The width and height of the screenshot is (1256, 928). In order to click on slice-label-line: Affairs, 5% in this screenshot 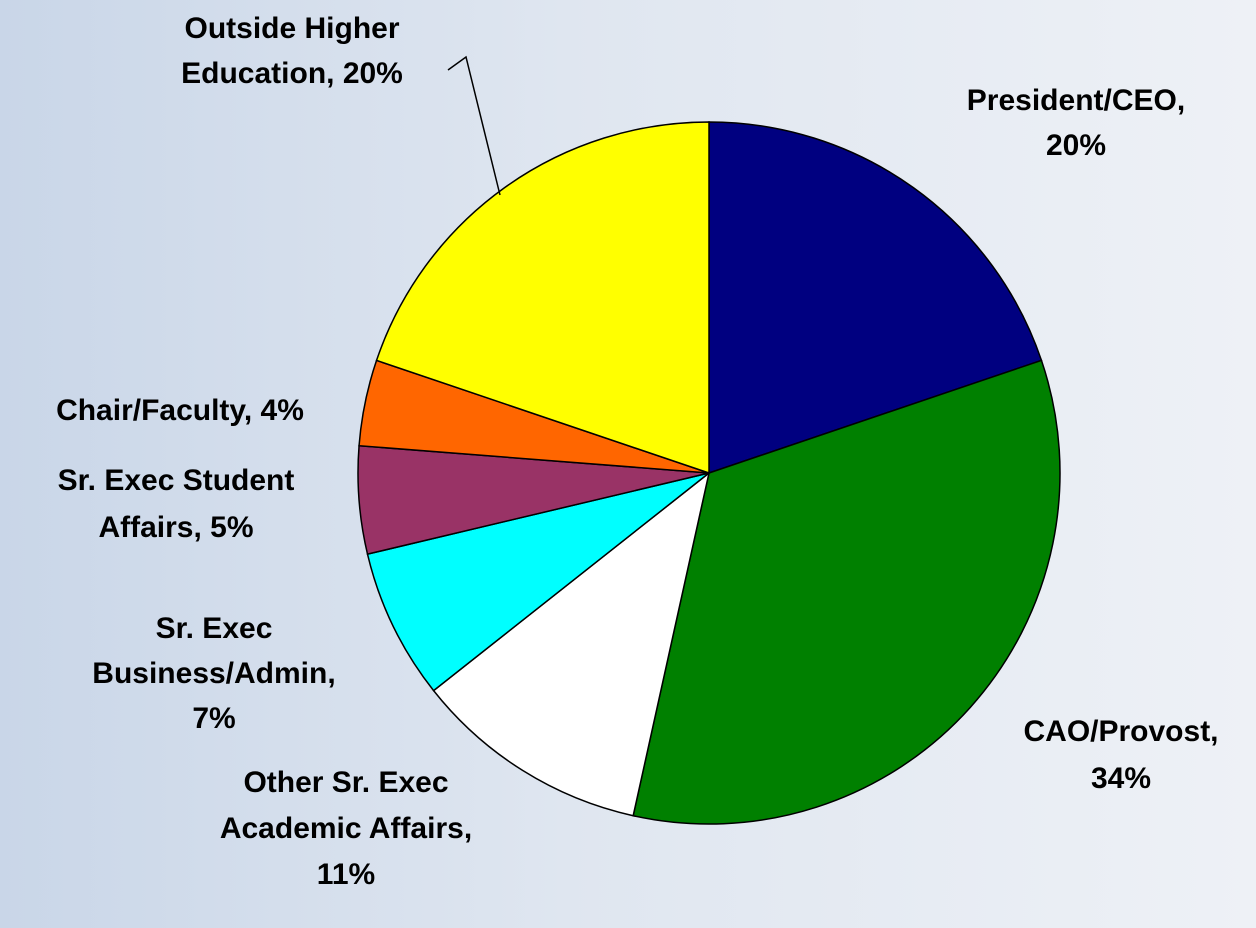, I will do `click(175, 527)`.